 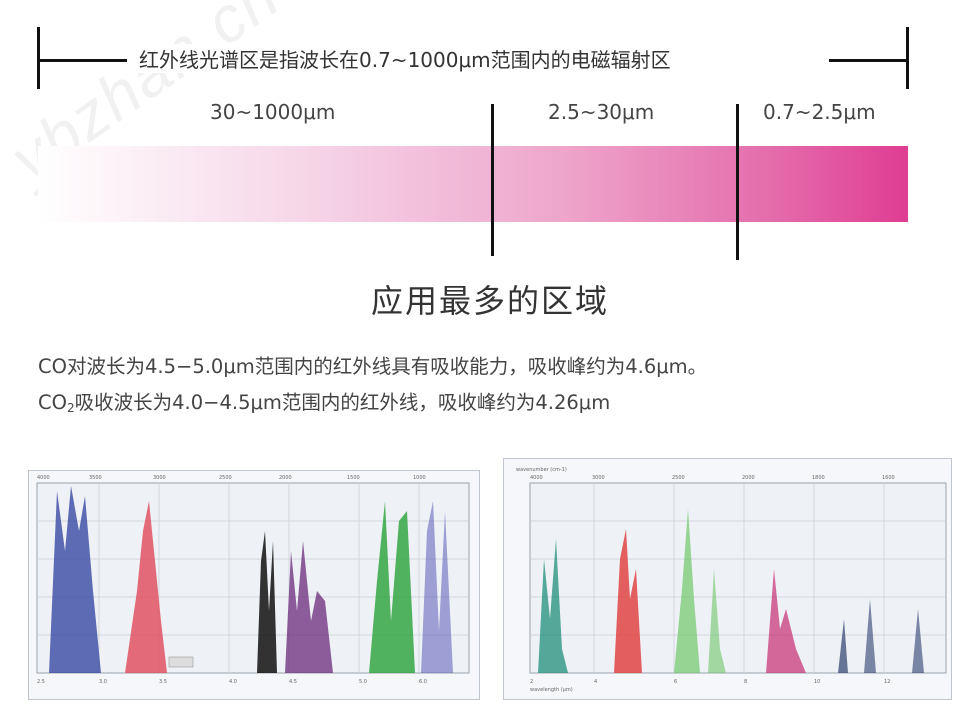 I want to click on co2-formula-prefix: CO, so click(x=52, y=402).